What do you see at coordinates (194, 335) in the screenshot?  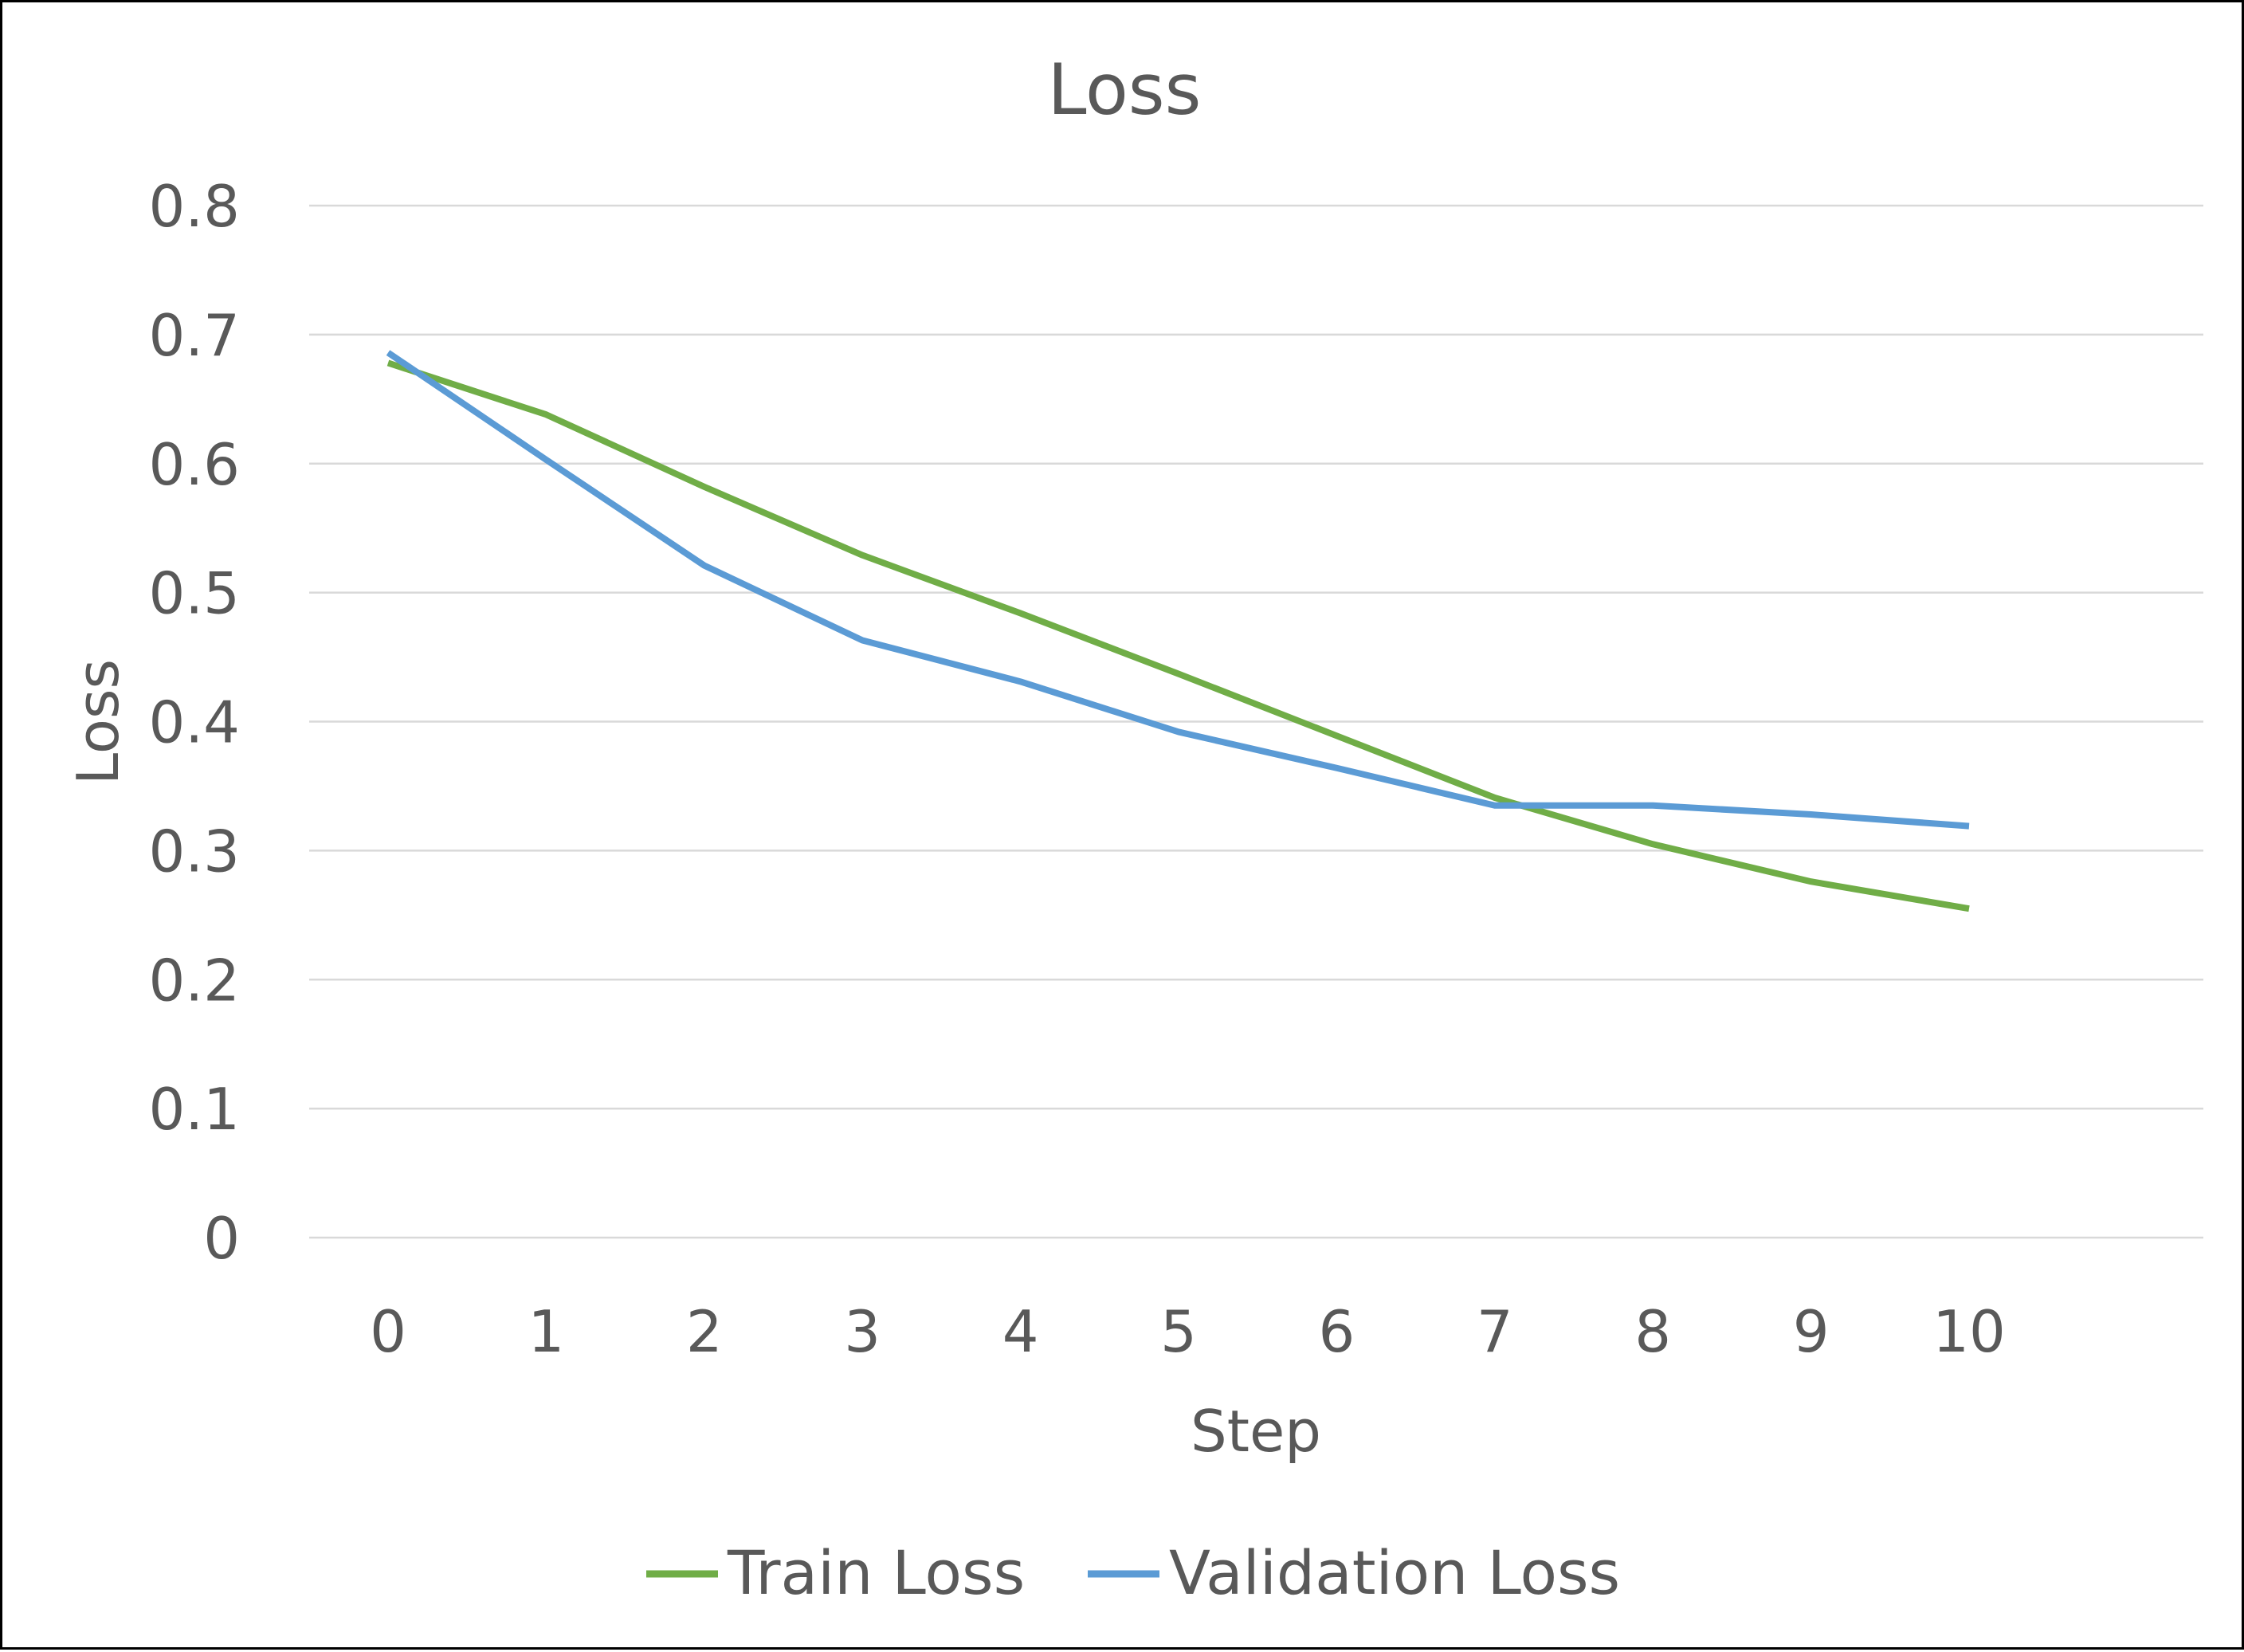 I see `y-tick-label: 0.7` at bounding box center [194, 335].